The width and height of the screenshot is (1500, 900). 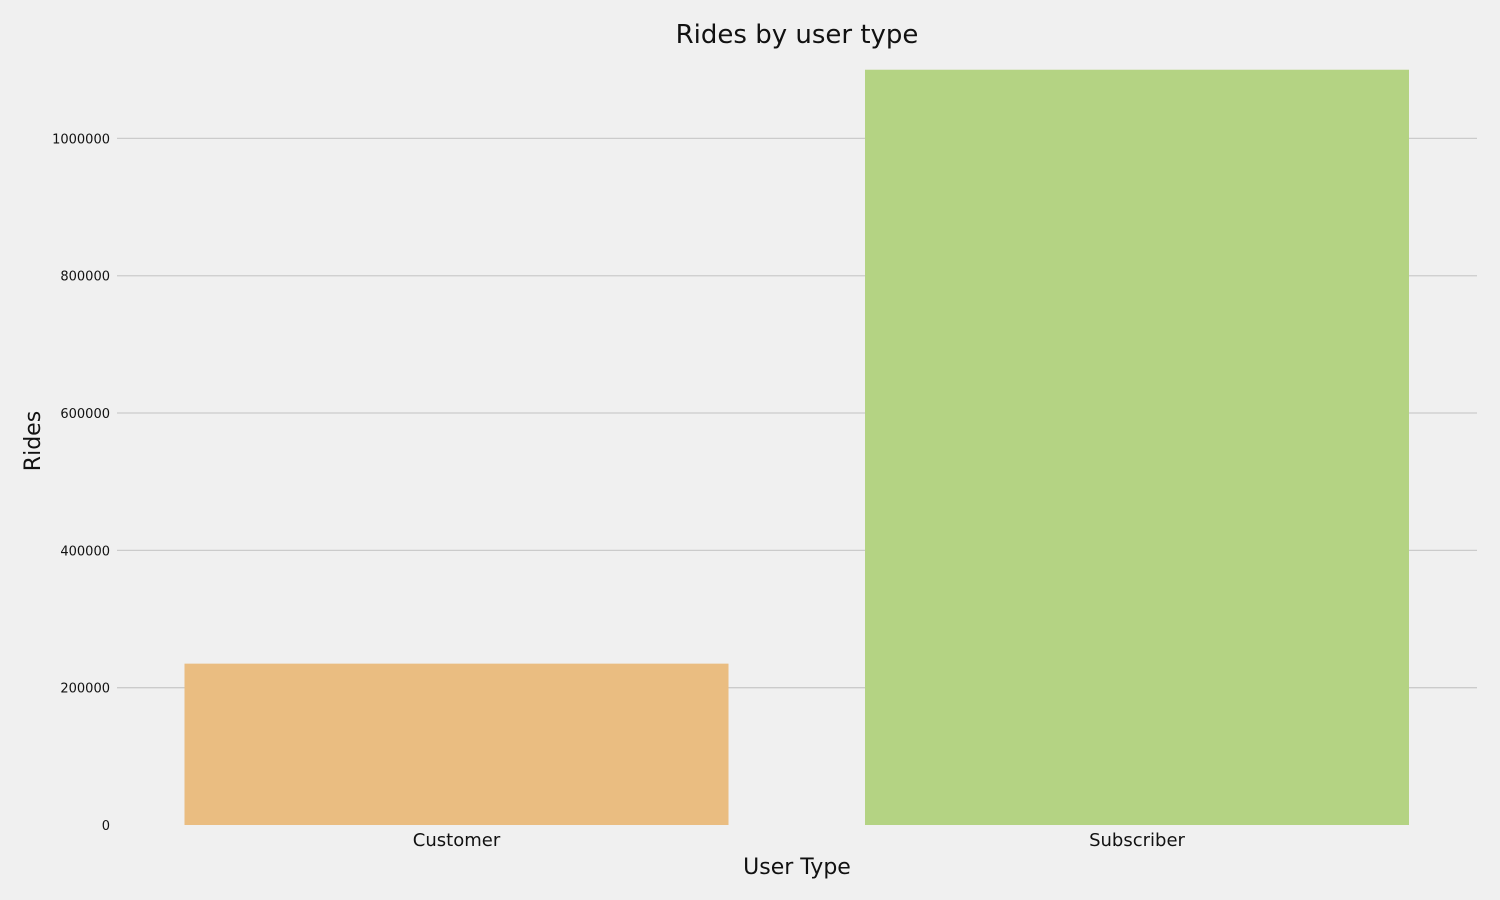 I want to click on x-tick-label: Subscriber, so click(x=1137, y=840).